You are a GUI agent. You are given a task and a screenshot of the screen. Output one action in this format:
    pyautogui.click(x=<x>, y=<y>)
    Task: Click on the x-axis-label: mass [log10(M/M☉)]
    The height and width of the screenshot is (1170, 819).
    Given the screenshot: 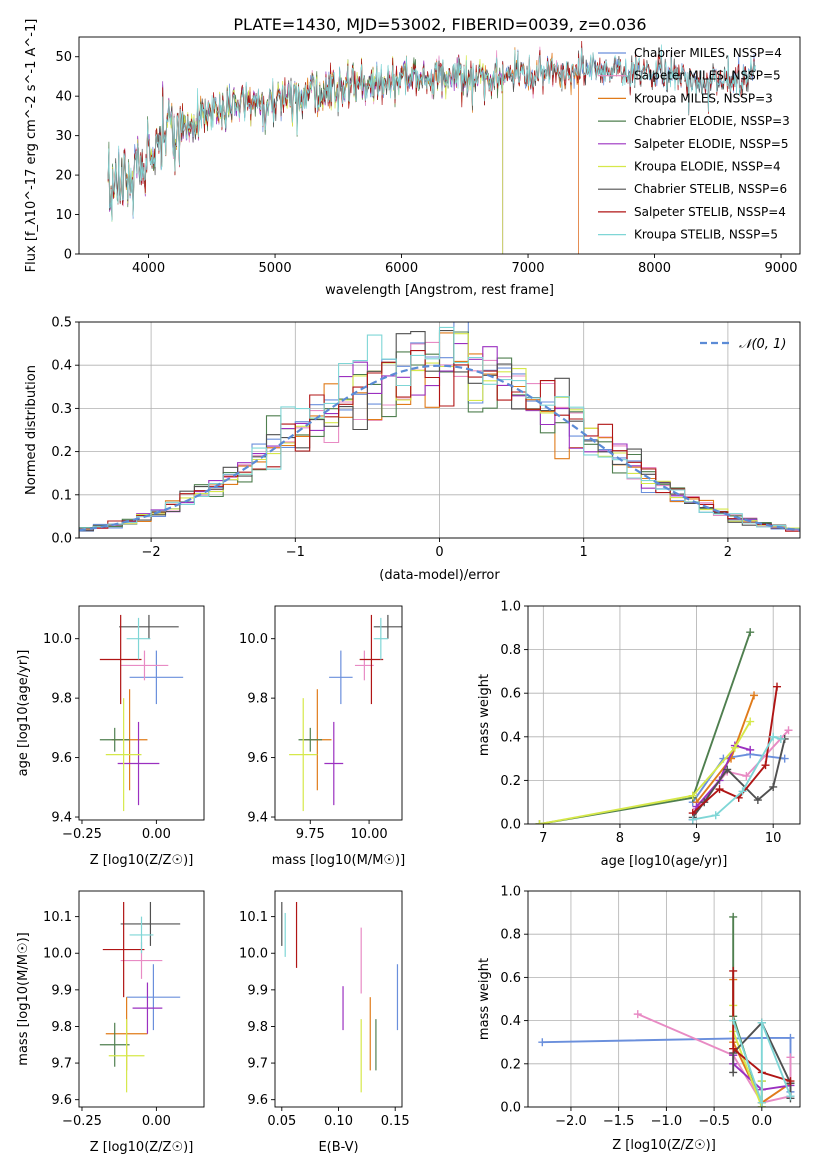 What is the action you would take?
    pyautogui.click(x=338, y=860)
    